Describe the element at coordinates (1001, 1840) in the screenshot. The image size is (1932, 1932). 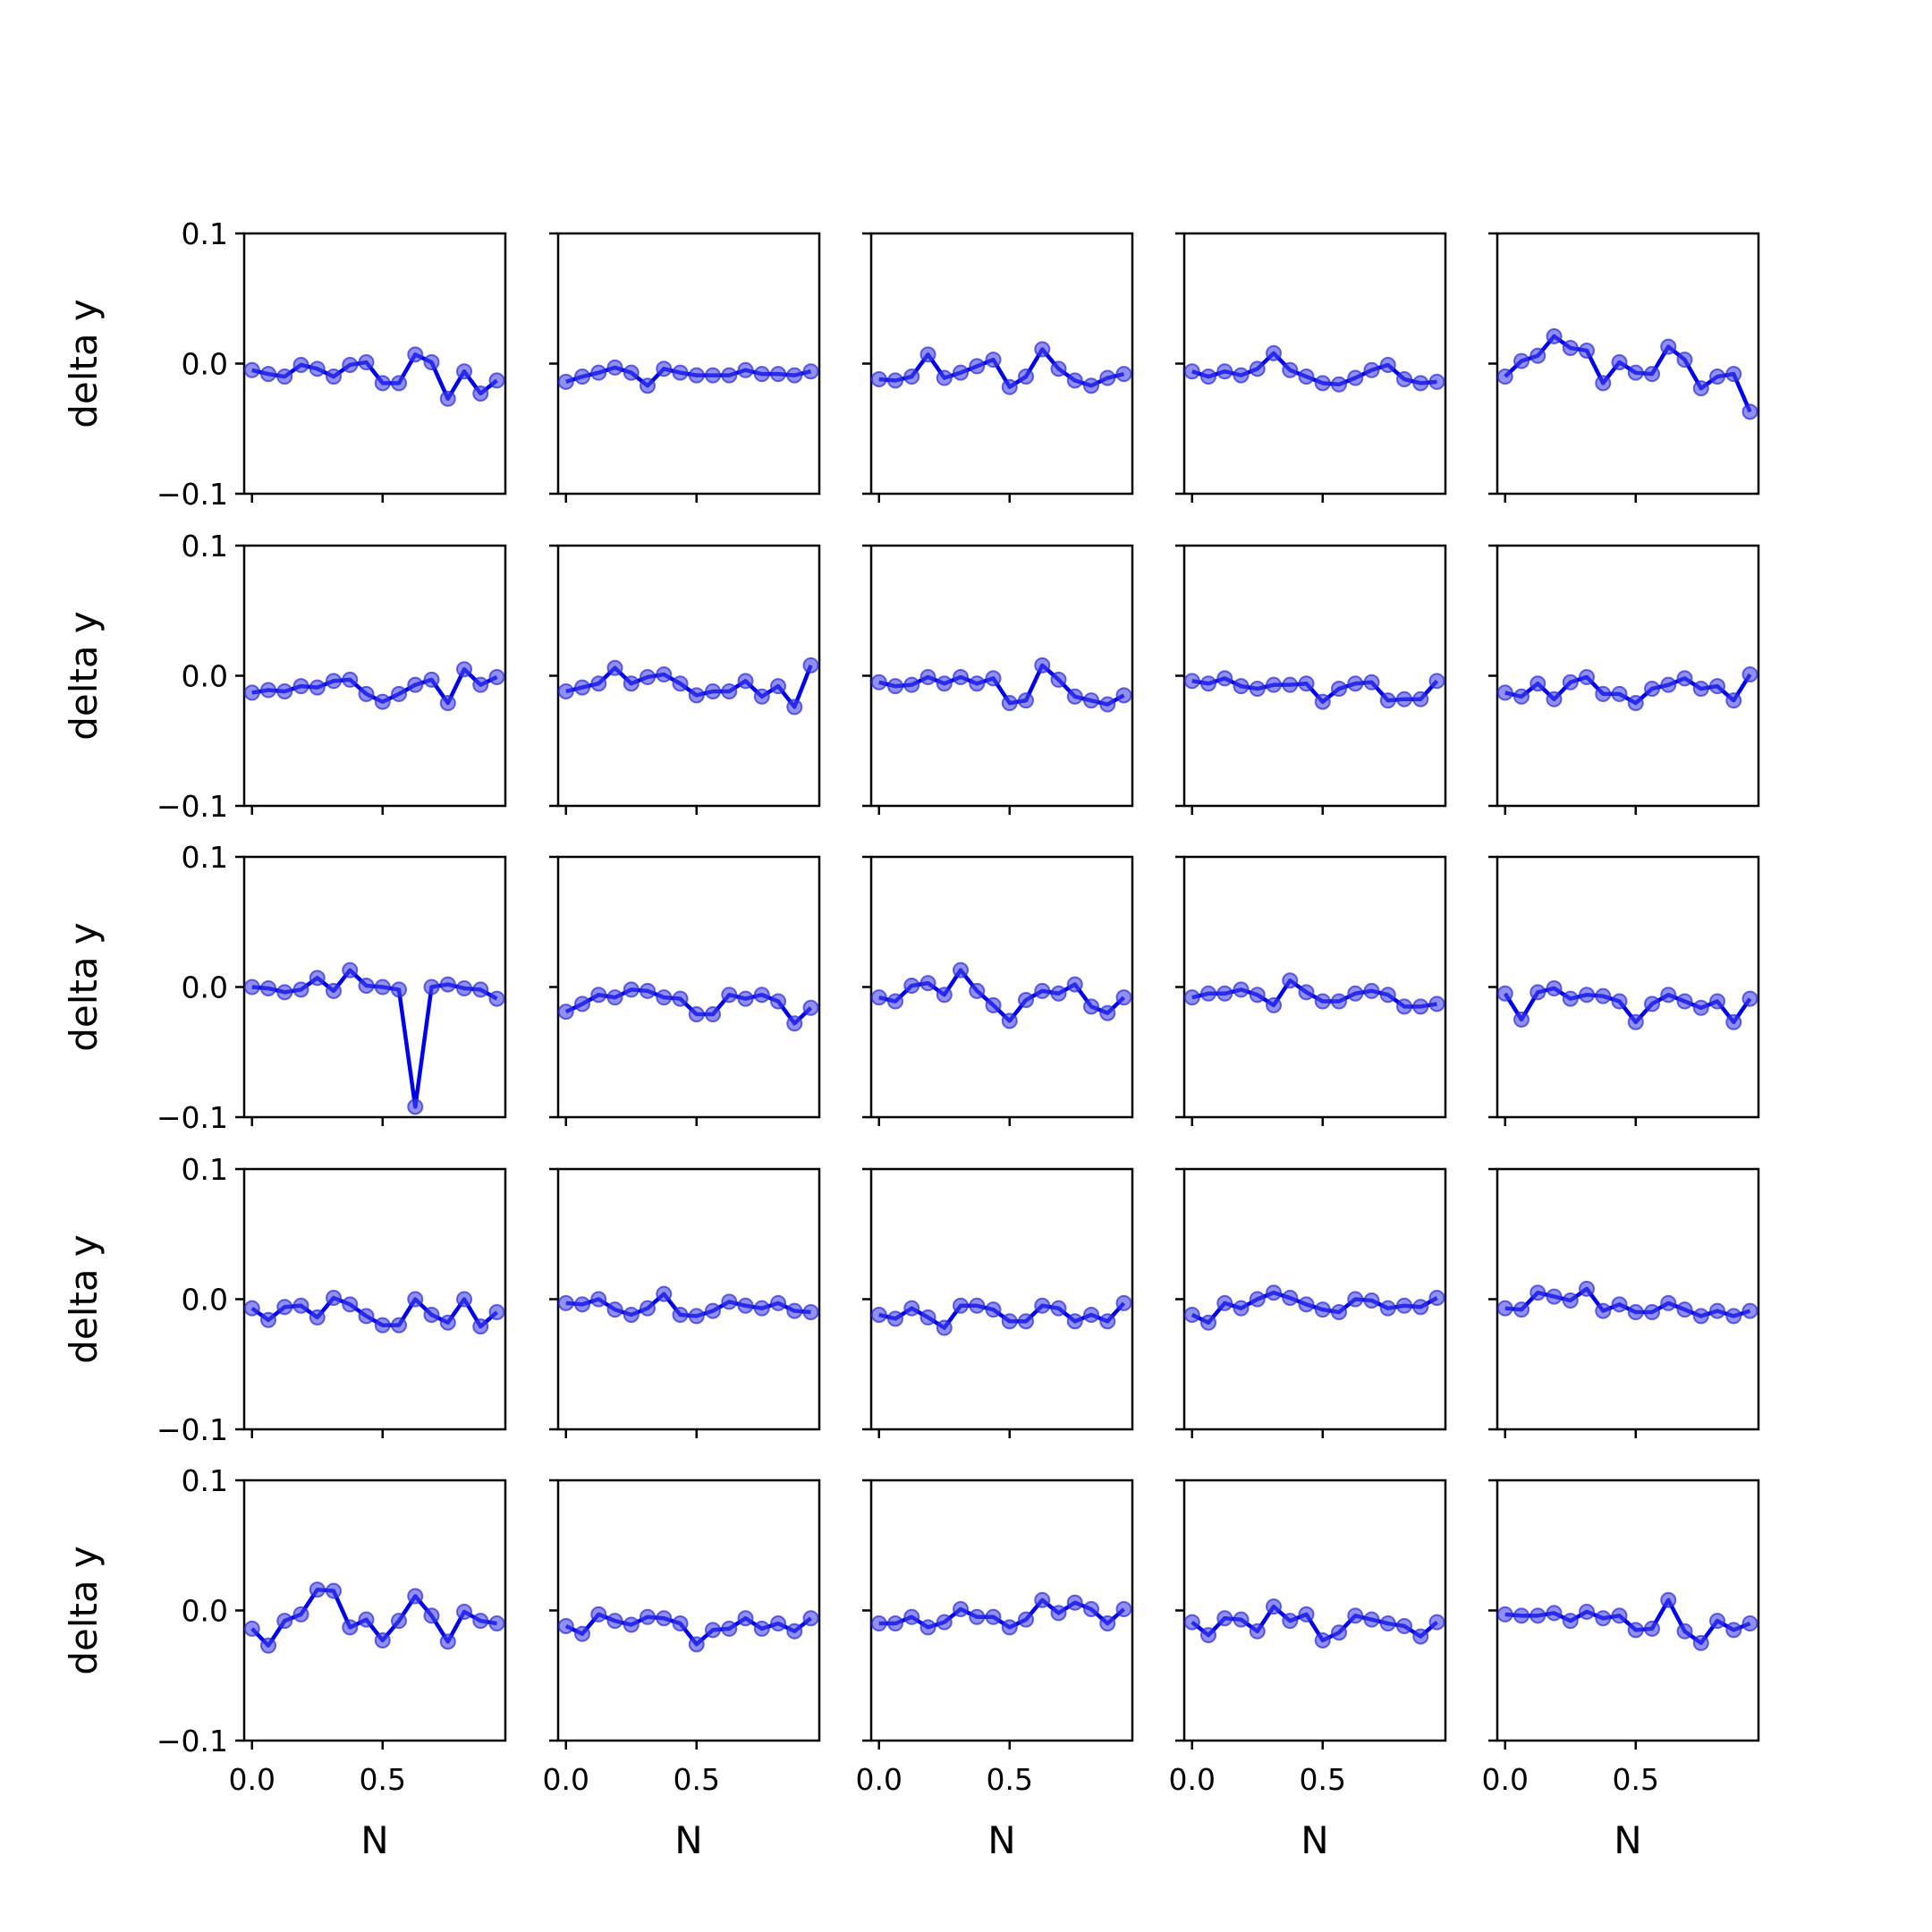
I see `x-axis-label: N` at that location.